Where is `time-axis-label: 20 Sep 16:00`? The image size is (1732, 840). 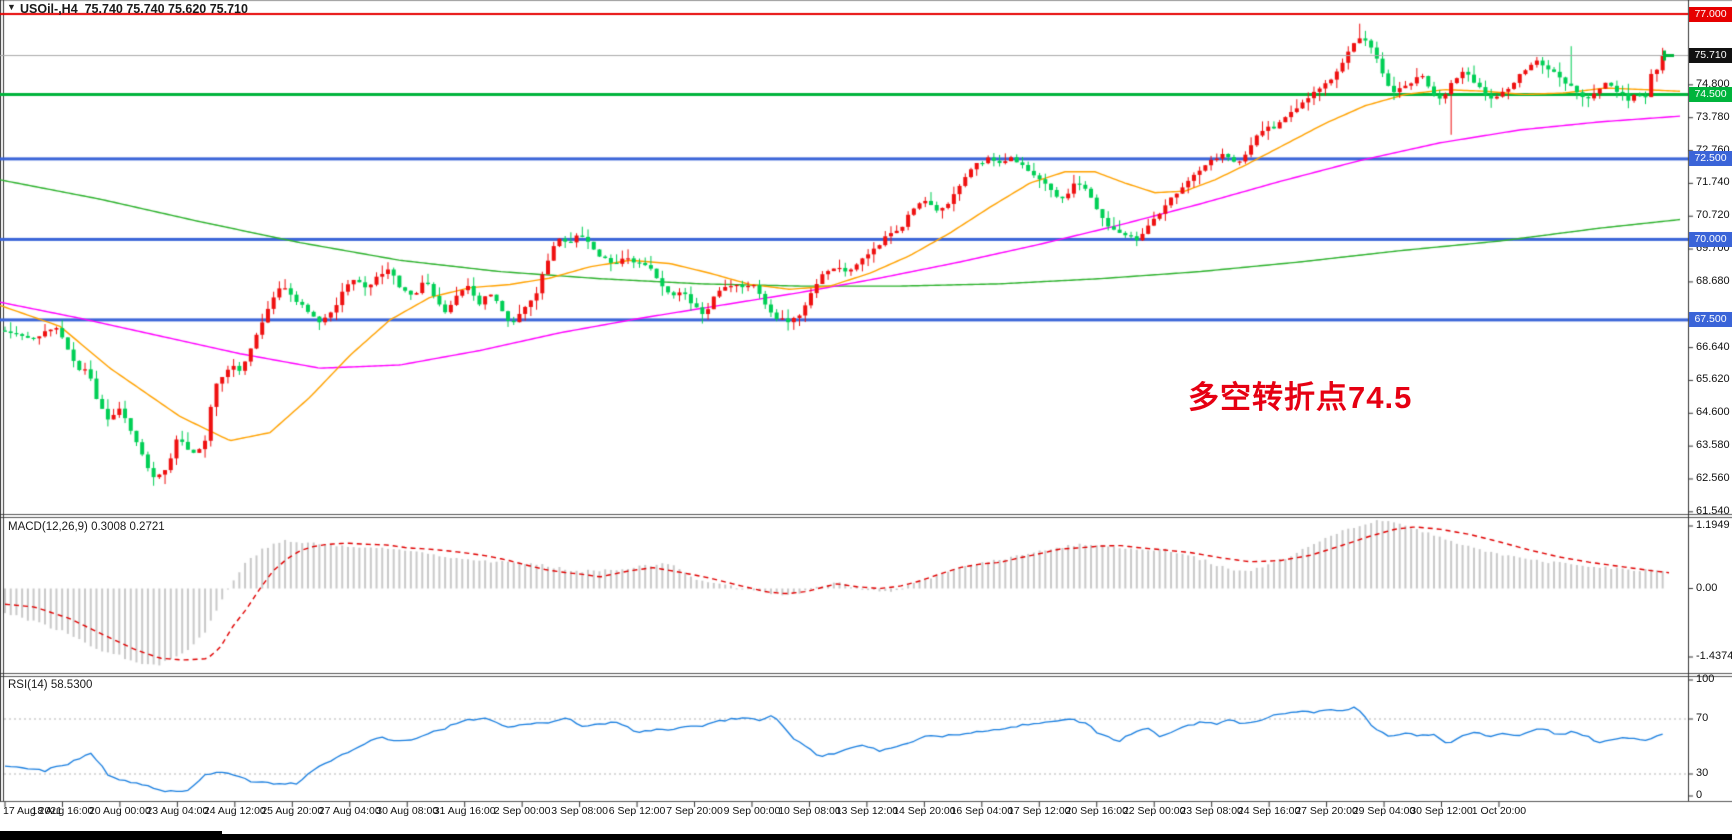 time-axis-label: 20 Sep 16:00 is located at coordinates (1096, 811).